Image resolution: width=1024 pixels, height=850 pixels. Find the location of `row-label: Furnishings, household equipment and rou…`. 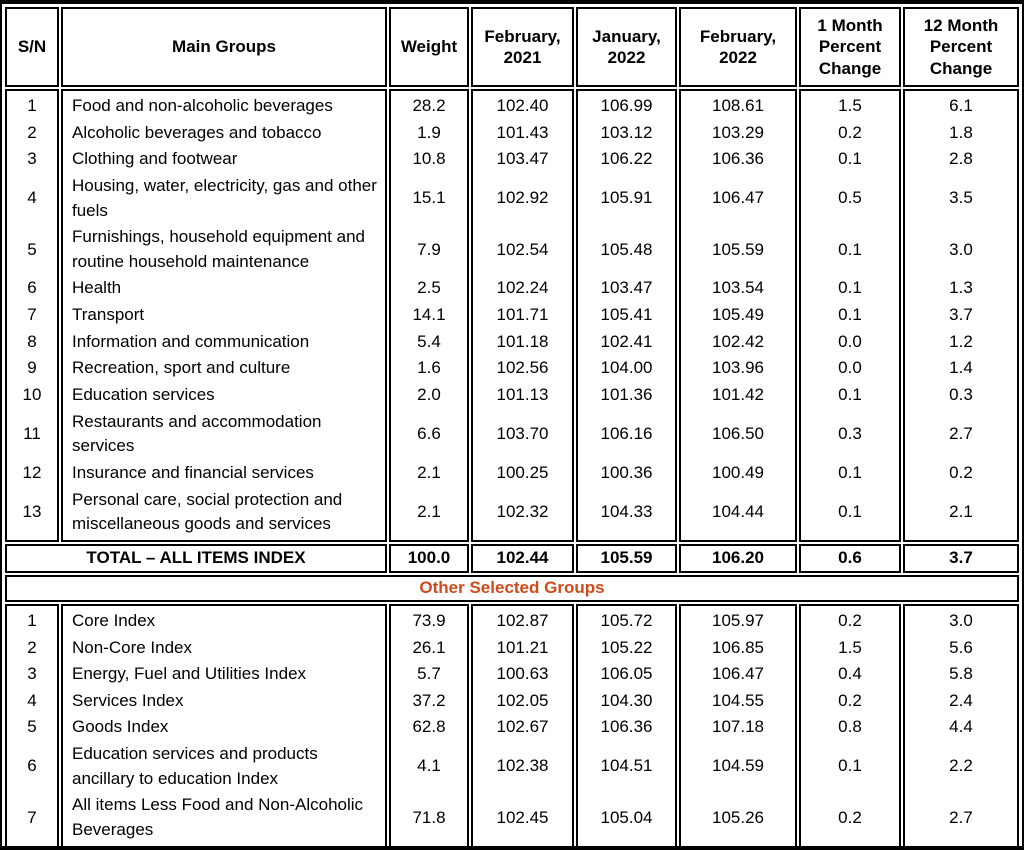

row-label: Furnishings, household equipment and rou… is located at coordinates (224, 250).